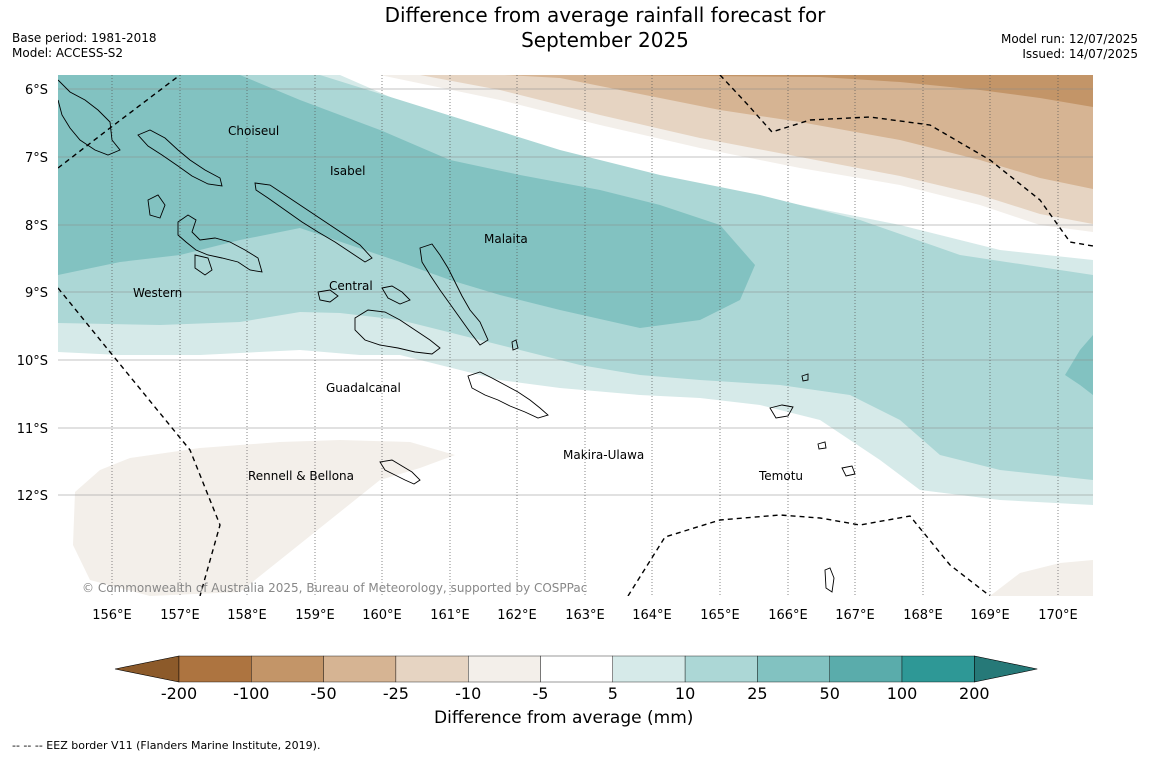 This screenshot has height=758, width=1150. What do you see at coordinates (575, 693) in the screenshot?
I see `colorbar-labels: -200 -100 -50 -25 -10 -5 5 10 25 50 100 200` at bounding box center [575, 693].